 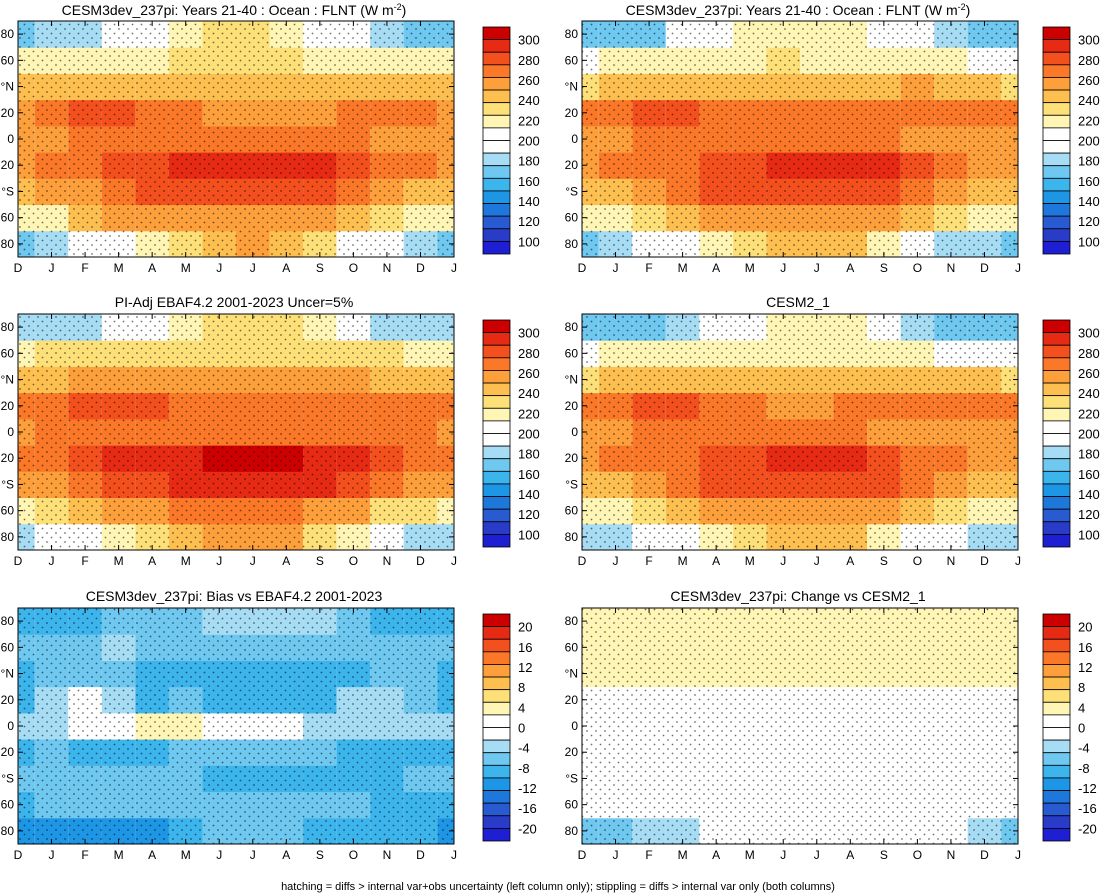 I want to click on panel-title: PI-Adj EBAF4.2 2001-2023 Uncer=5%, so click(x=234, y=302).